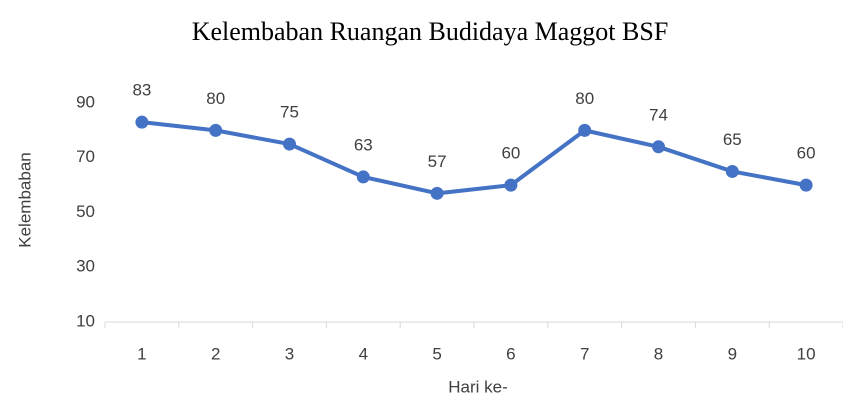 This screenshot has height=403, width=843. I want to click on data-label: 74, so click(658, 114).